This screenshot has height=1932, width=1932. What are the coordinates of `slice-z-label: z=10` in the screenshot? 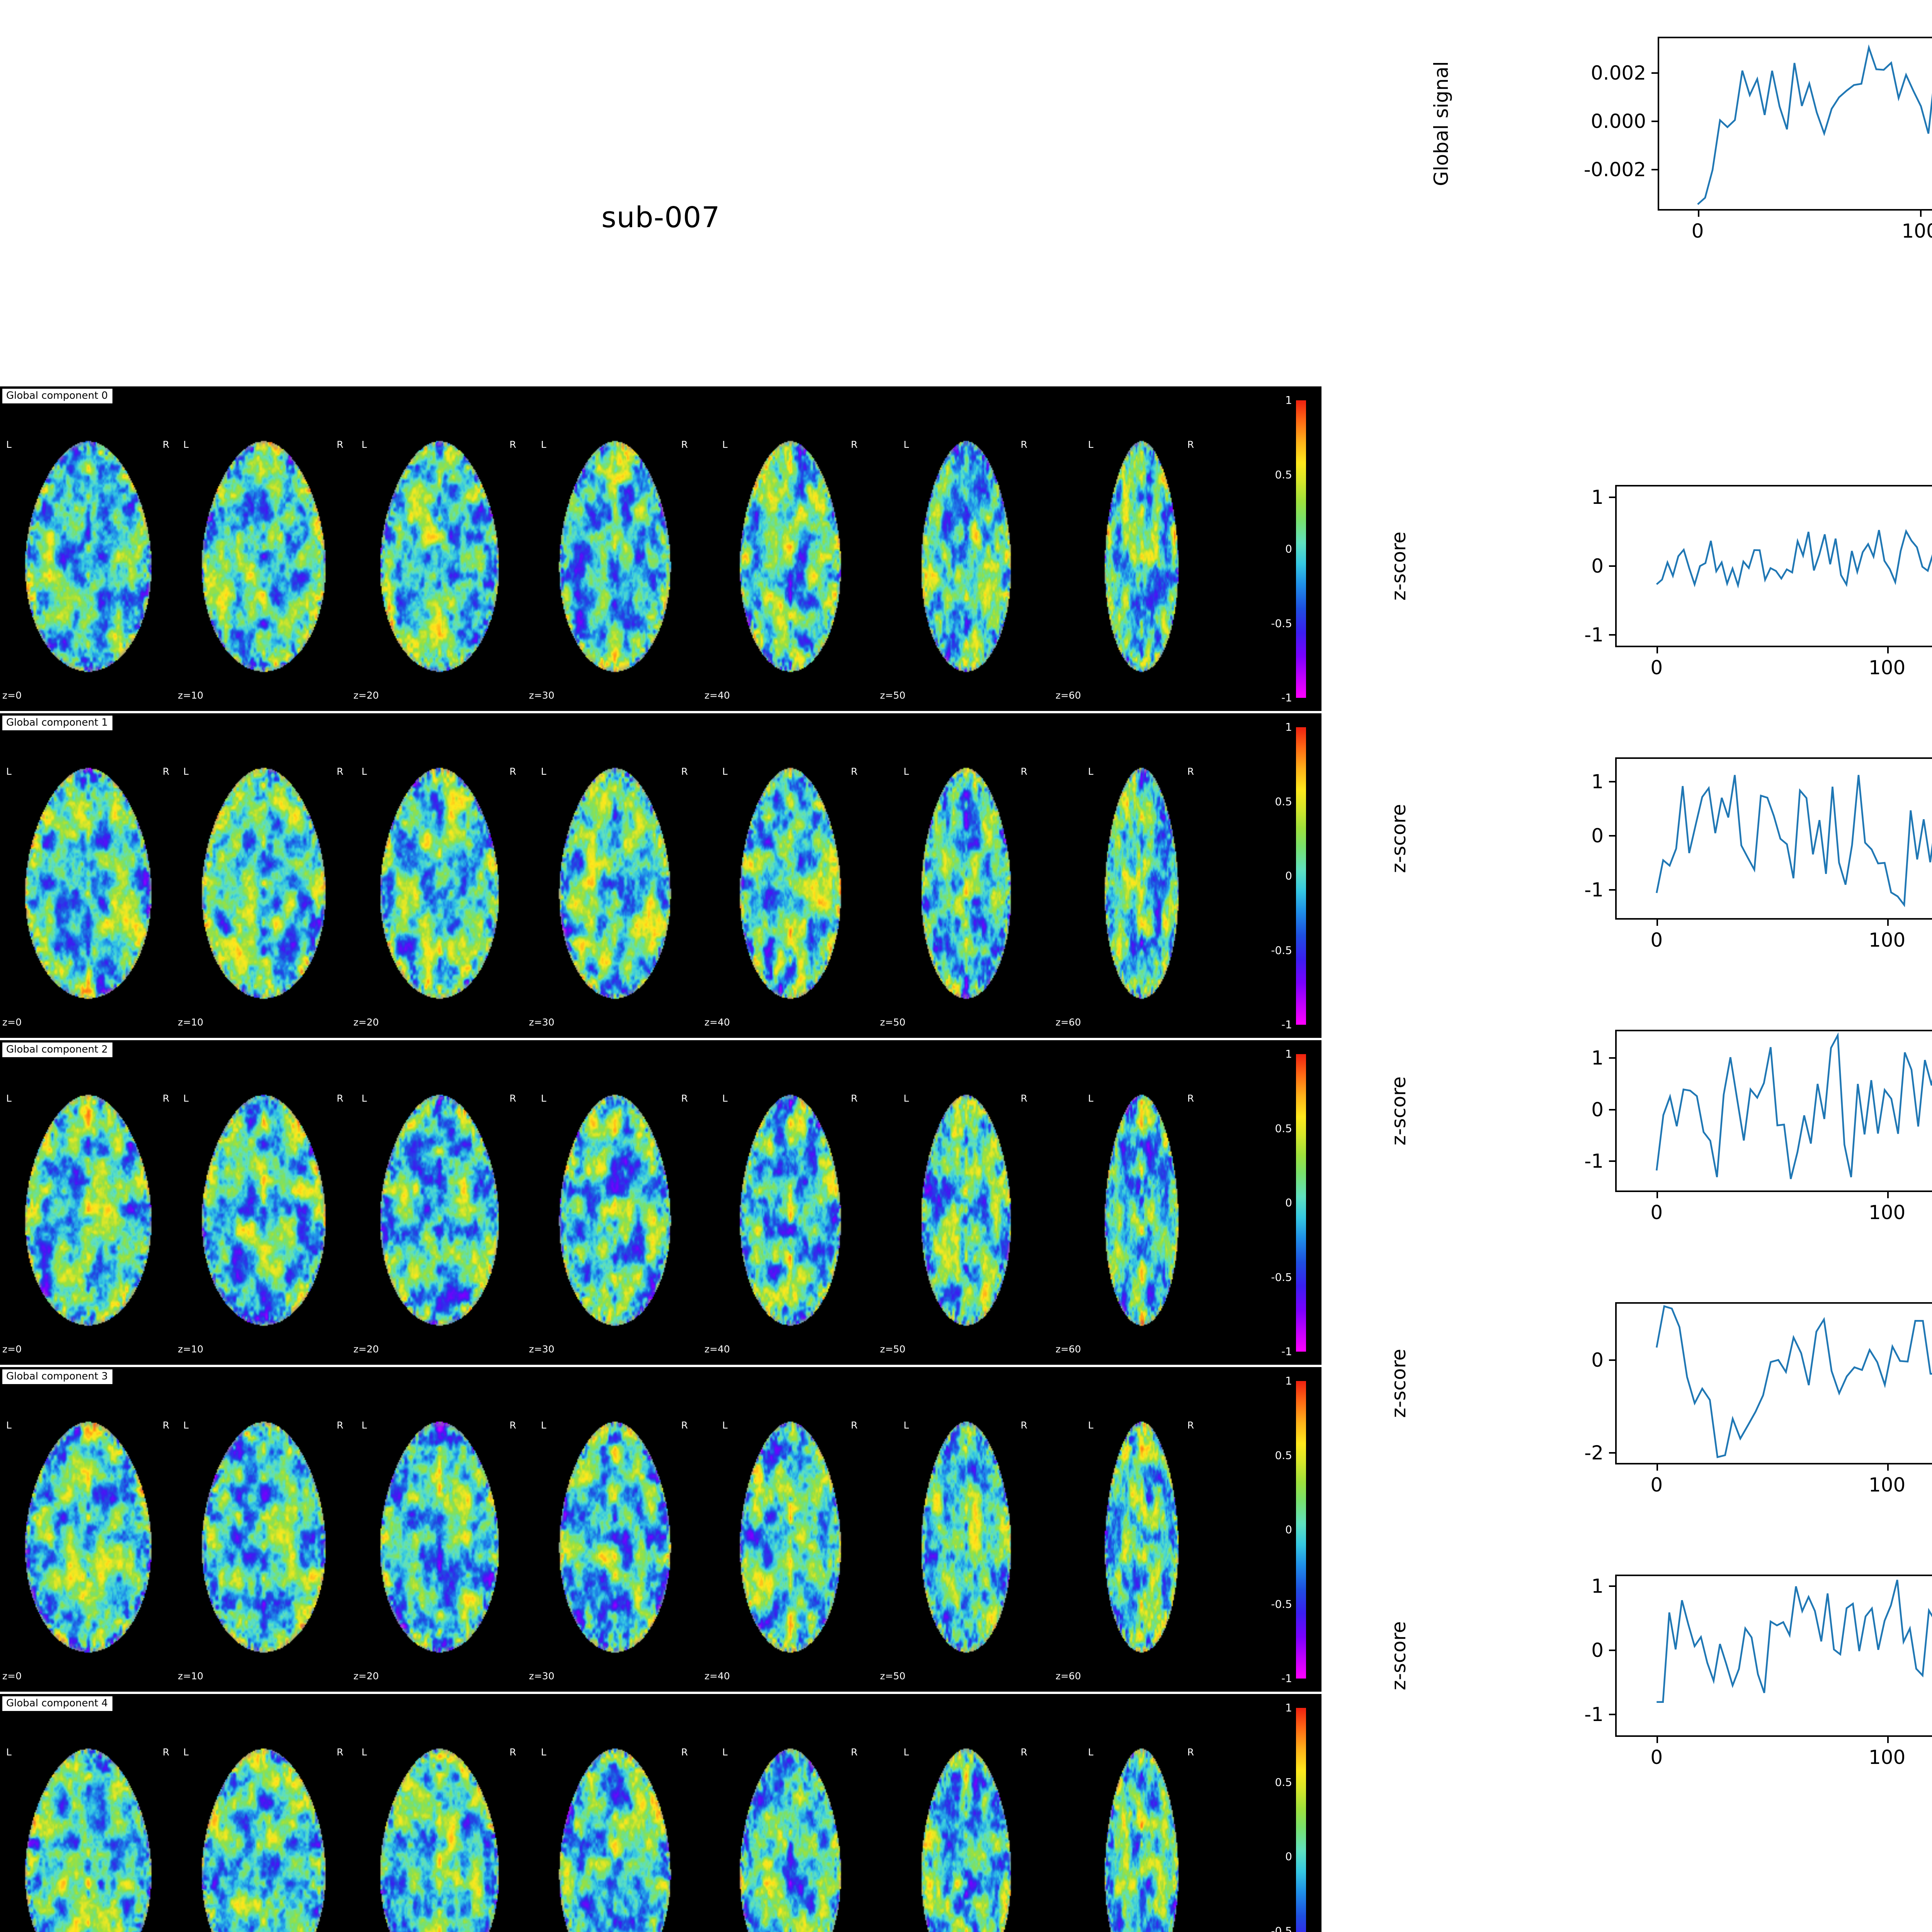 It's located at (191, 1676).